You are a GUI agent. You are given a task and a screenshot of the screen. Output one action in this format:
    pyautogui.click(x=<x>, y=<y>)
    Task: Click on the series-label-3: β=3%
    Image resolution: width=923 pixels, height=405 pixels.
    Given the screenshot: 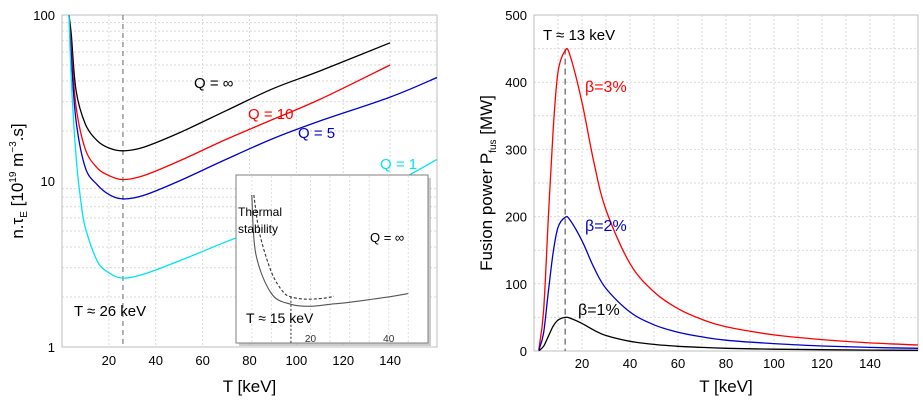 What is the action you would take?
    pyautogui.click(x=606, y=87)
    